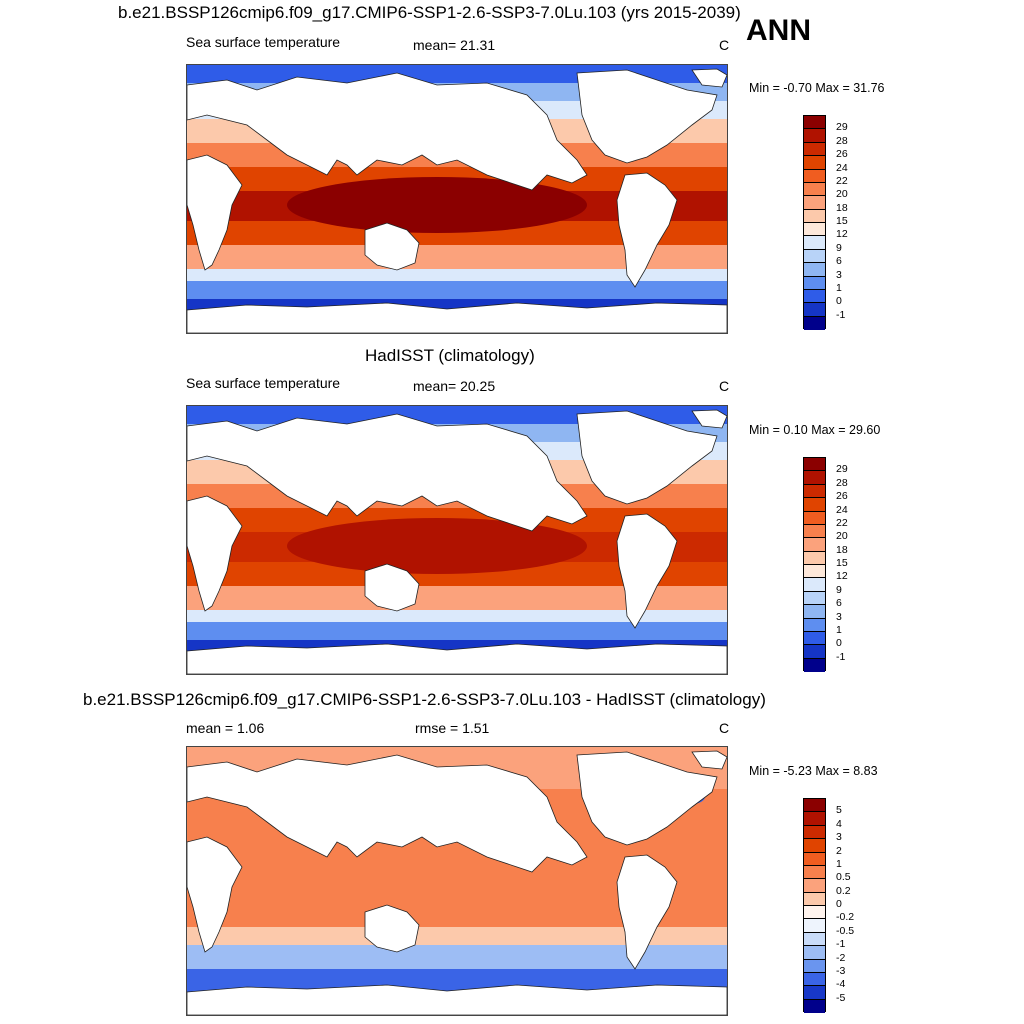 The height and width of the screenshot is (1024, 1024). What do you see at coordinates (845, 930) in the screenshot?
I see `colorbar-tick-label: -0.5` at bounding box center [845, 930].